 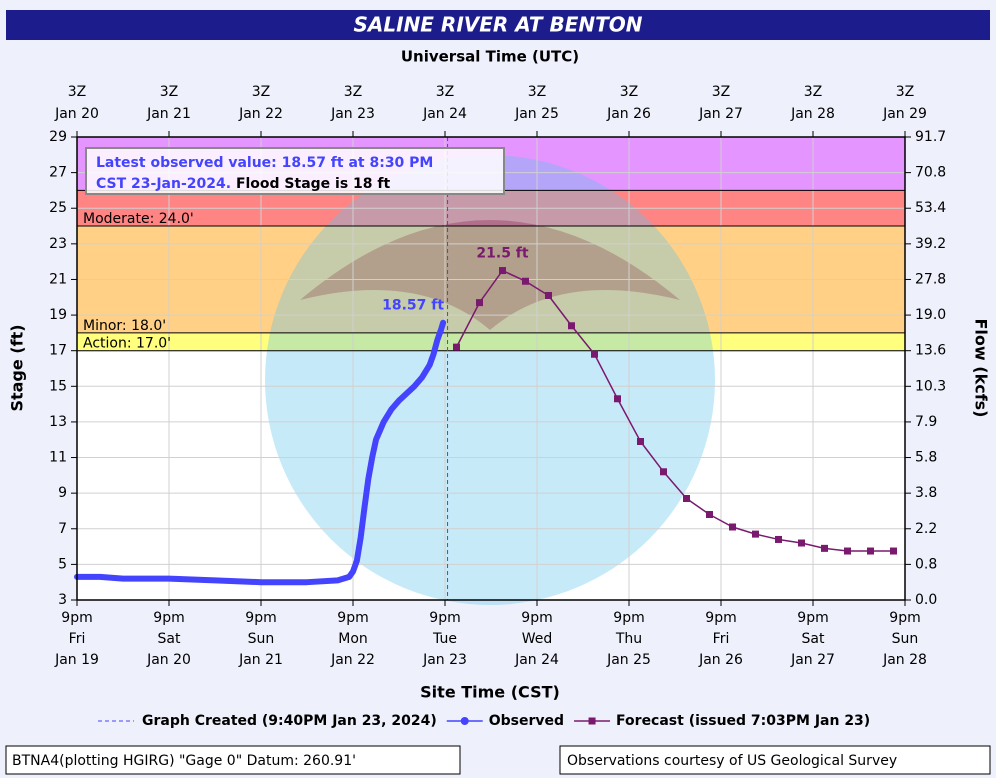 I want to click on x2-tick-label: Jan 23, so click(x=352, y=114).